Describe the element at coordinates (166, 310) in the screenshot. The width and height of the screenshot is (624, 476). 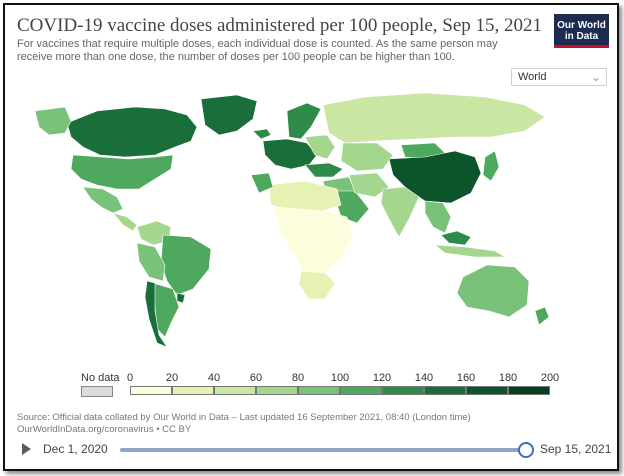
I see `region-argentina` at that location.